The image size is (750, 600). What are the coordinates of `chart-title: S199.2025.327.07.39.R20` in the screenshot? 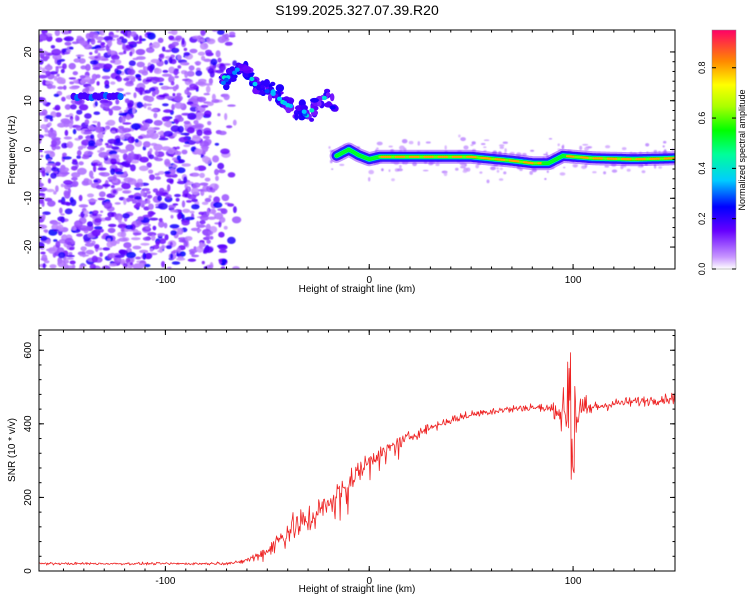 It's located at (357, 10).